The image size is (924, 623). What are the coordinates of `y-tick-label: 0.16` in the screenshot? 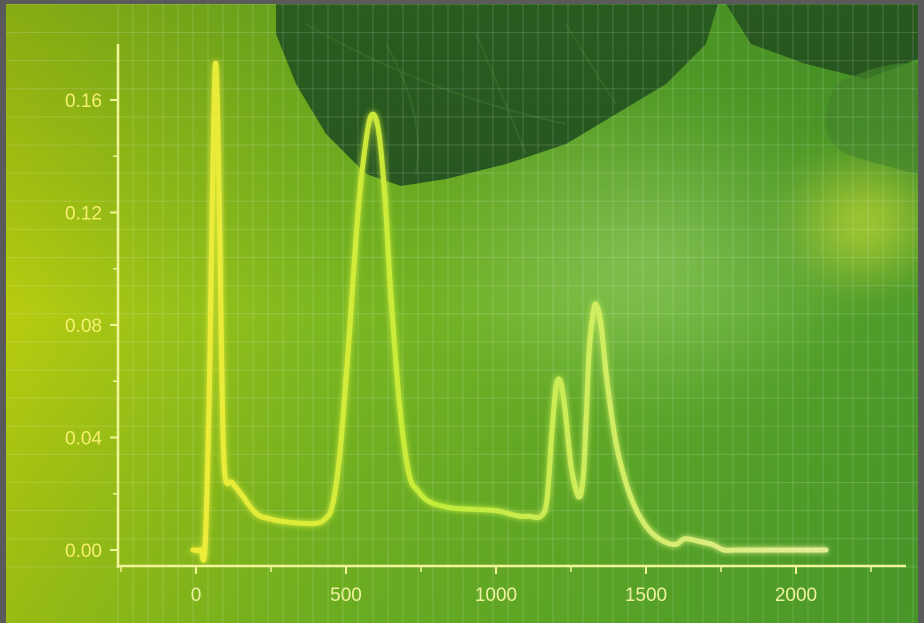 It's located at (83, 101).